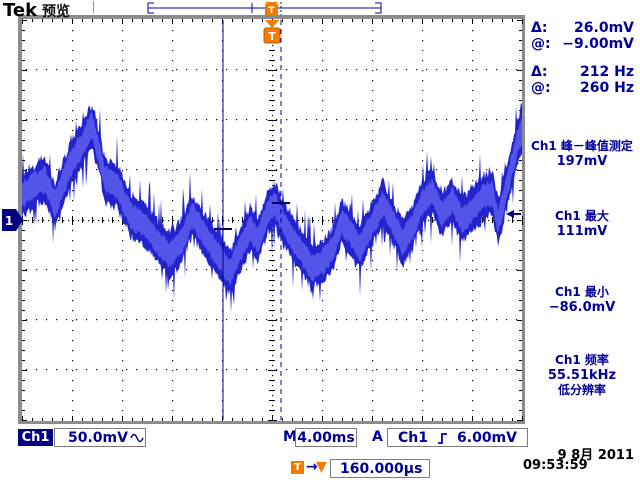 Image resolution: width=640 pixels, height=480 pixels. I want to click on trigger-level: 6.00mV, so click(487, 437).